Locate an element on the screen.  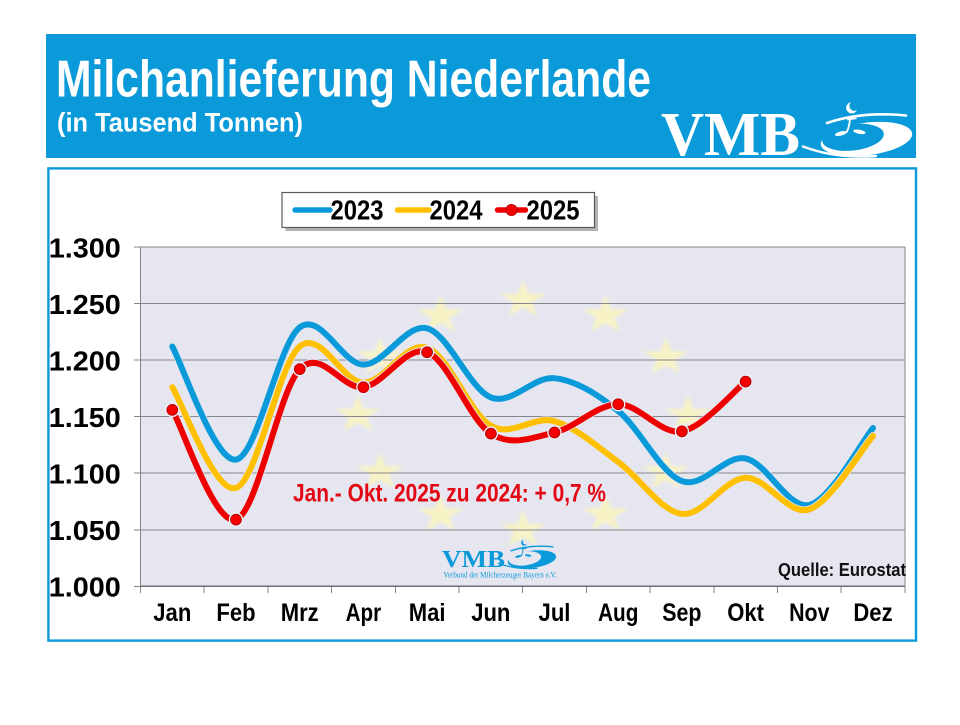
svg-text: 1.250 is located at coordinates (85, 304).